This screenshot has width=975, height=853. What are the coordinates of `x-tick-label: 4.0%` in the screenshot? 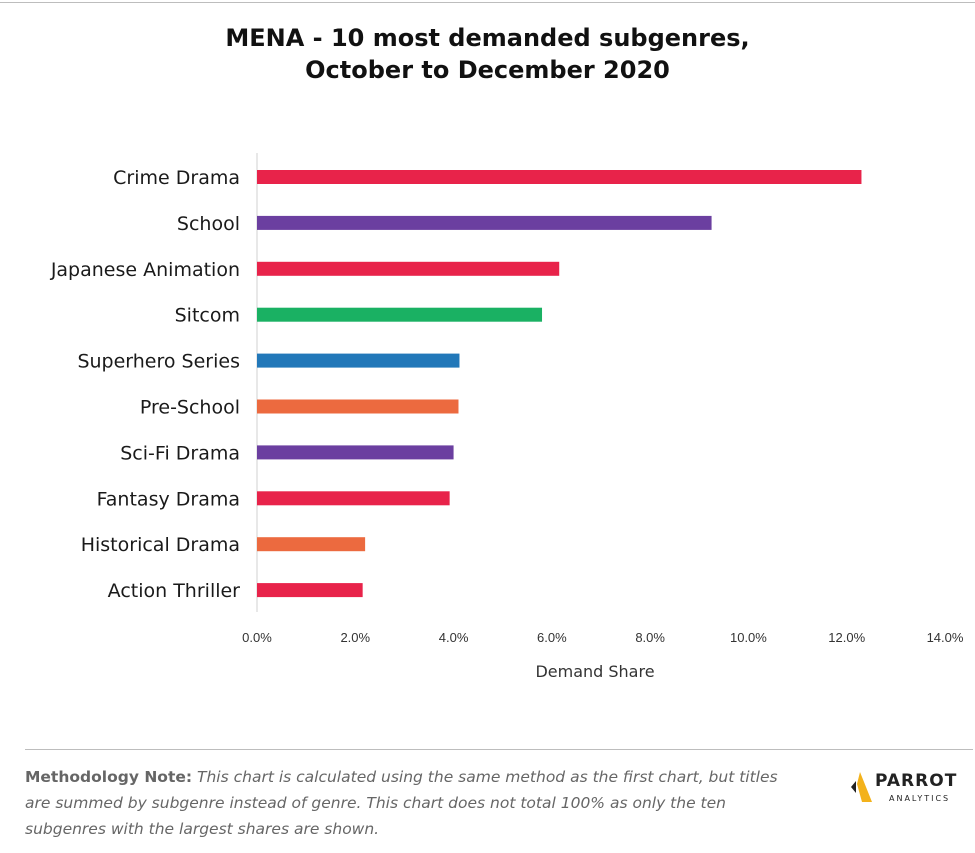 It's located at (454, 637).